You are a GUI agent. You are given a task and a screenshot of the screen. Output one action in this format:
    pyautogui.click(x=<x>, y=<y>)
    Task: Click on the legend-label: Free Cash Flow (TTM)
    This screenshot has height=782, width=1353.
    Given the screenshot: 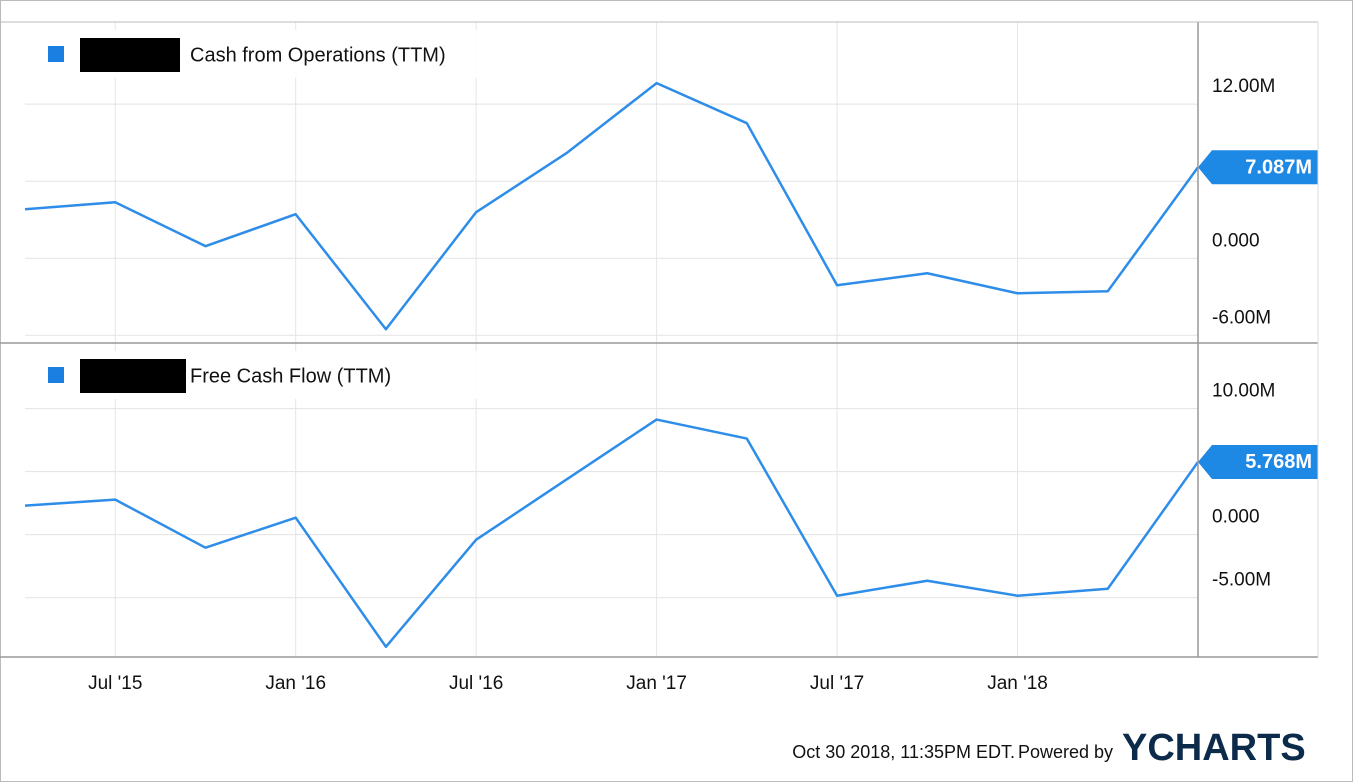 What is the action you would take?
    pyautogui.click(x=290, y=376)
    